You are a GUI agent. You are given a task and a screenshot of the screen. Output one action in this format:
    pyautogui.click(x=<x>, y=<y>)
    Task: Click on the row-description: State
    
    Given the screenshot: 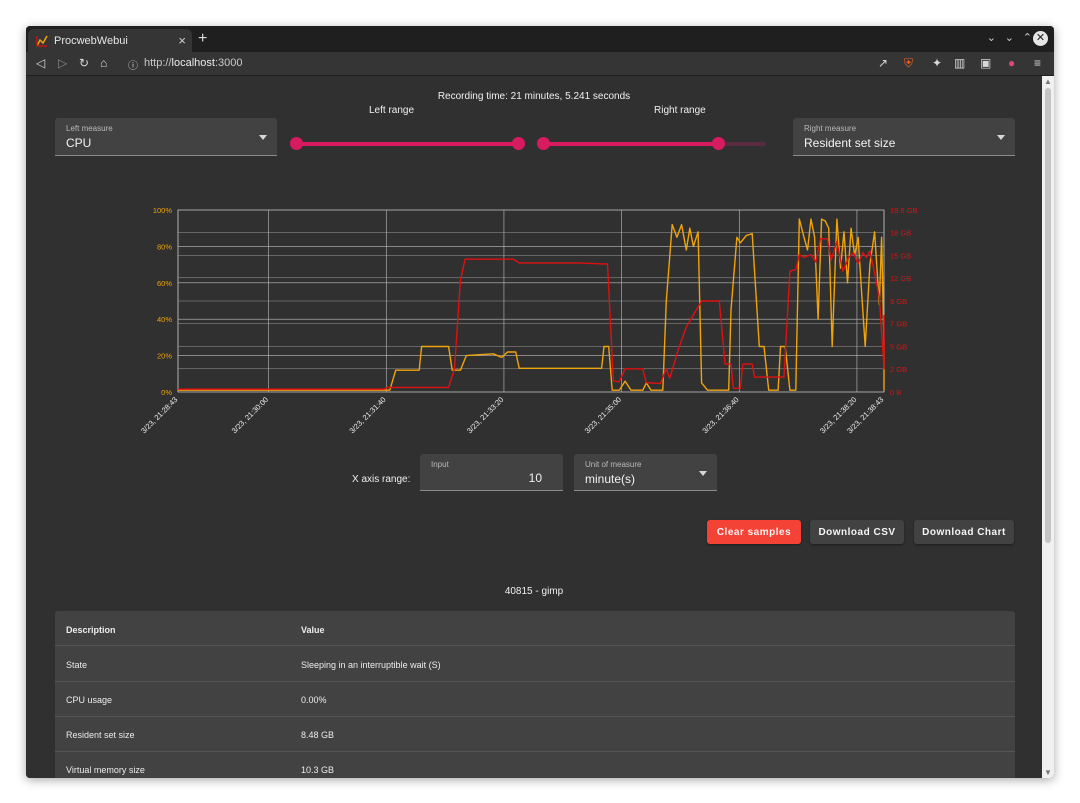 What is the action you would take?
    pyautogui.click(x=77, y=665)
    